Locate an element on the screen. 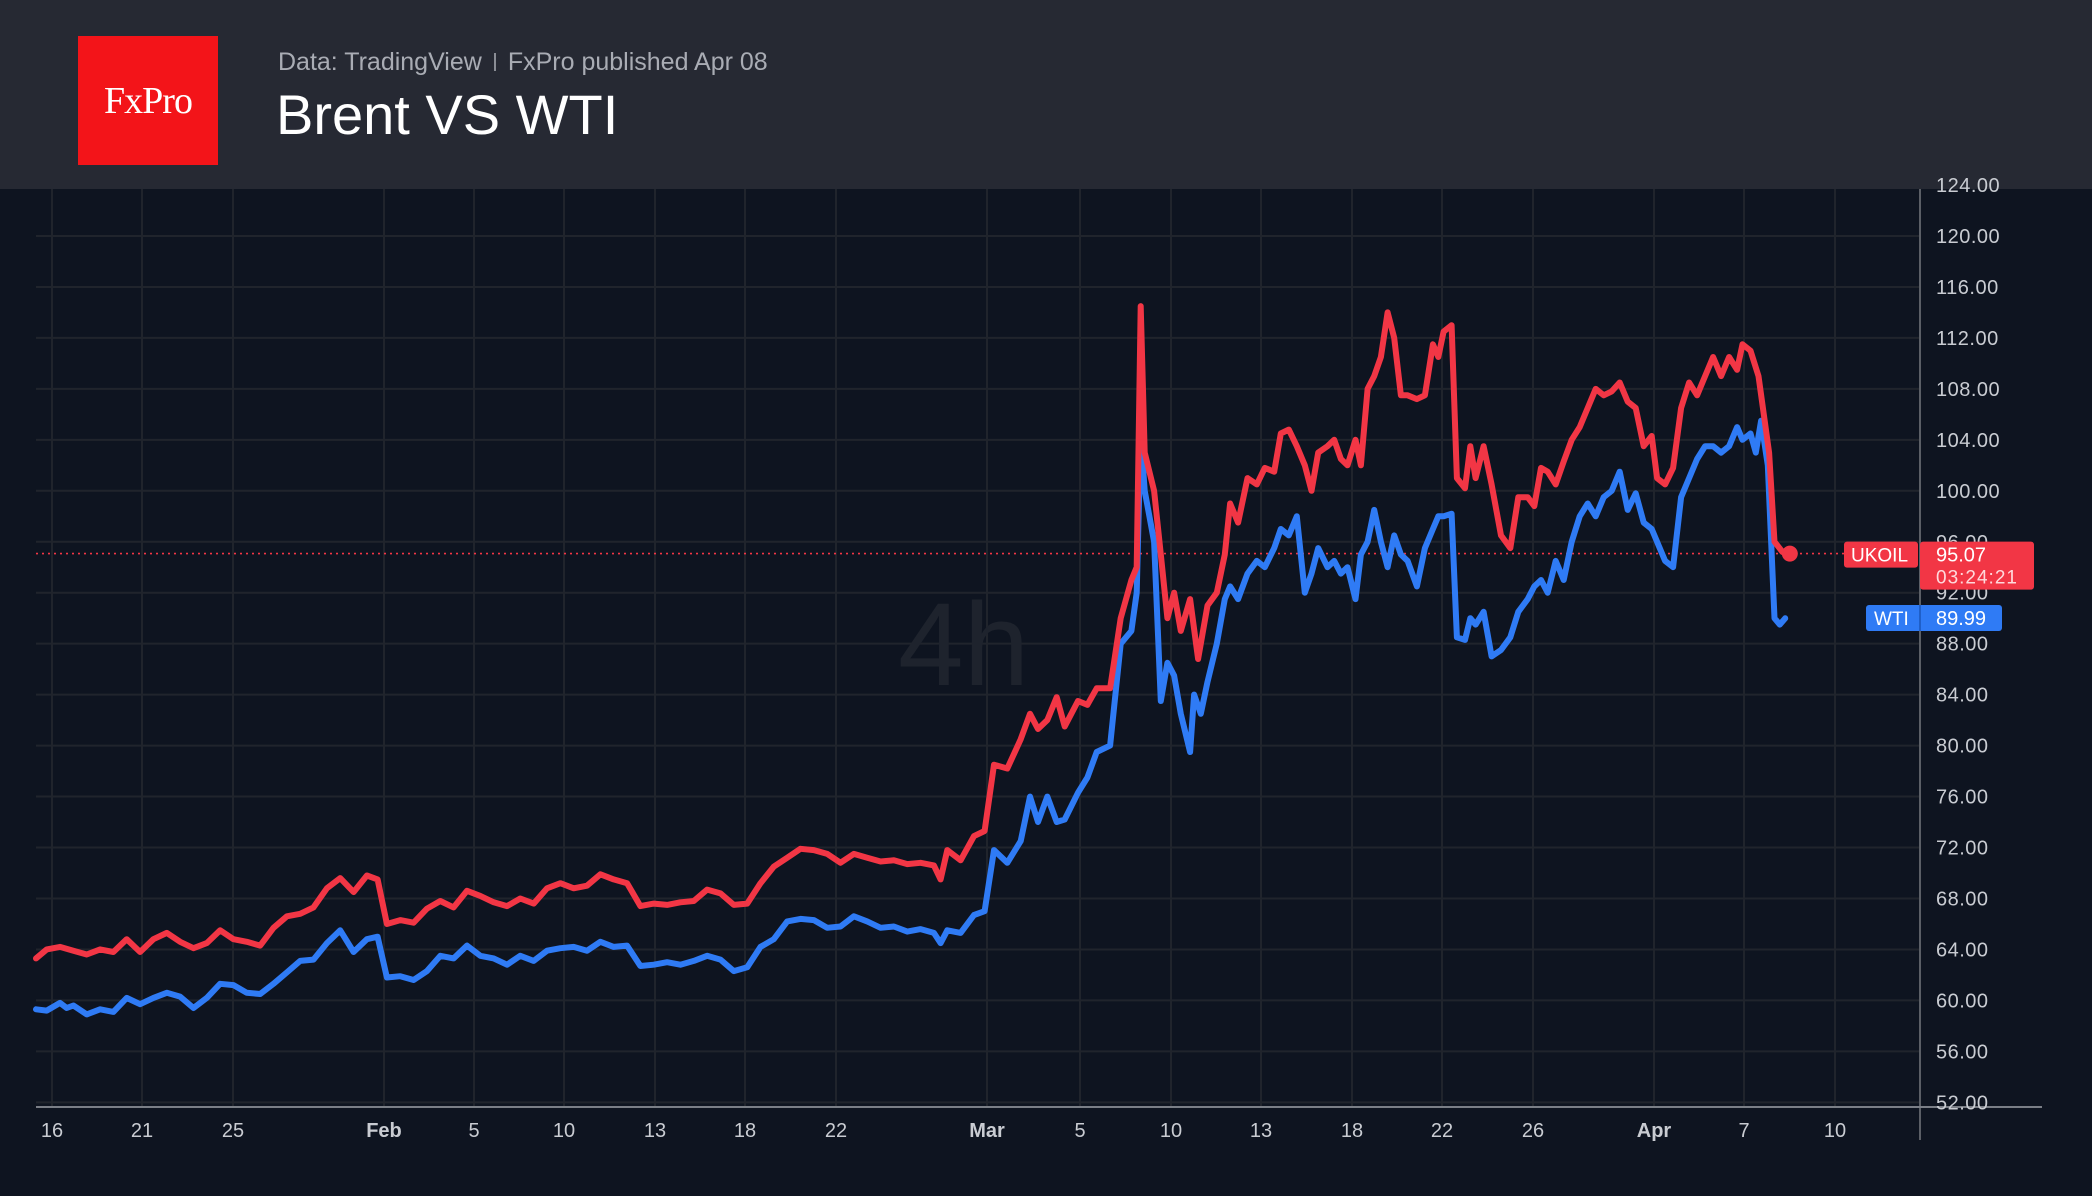  price-tick-label: 84.00 is located at coordinates (1962, 696).